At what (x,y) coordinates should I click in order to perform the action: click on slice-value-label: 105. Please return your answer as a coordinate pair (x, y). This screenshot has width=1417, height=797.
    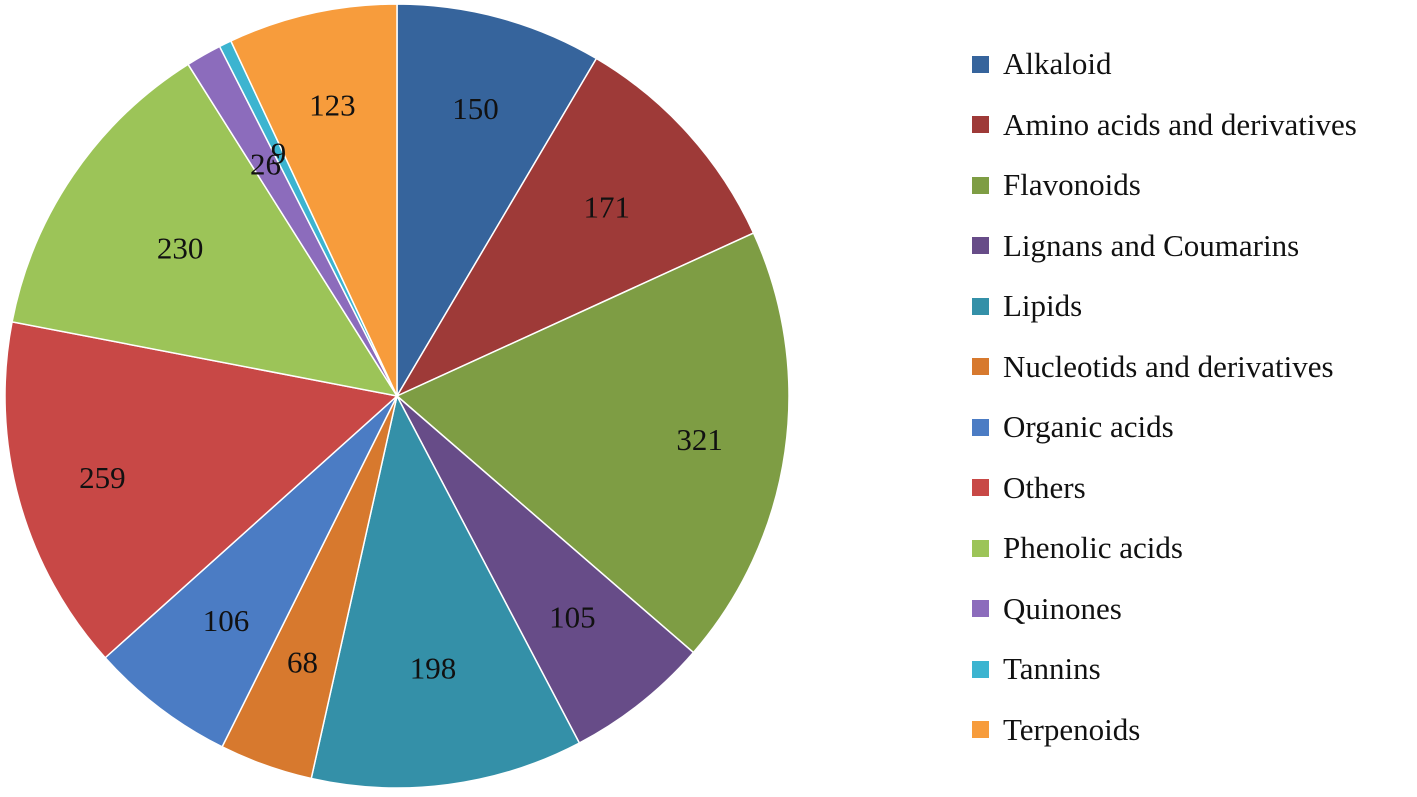
    Looking at the image, I should click on (572, 617).